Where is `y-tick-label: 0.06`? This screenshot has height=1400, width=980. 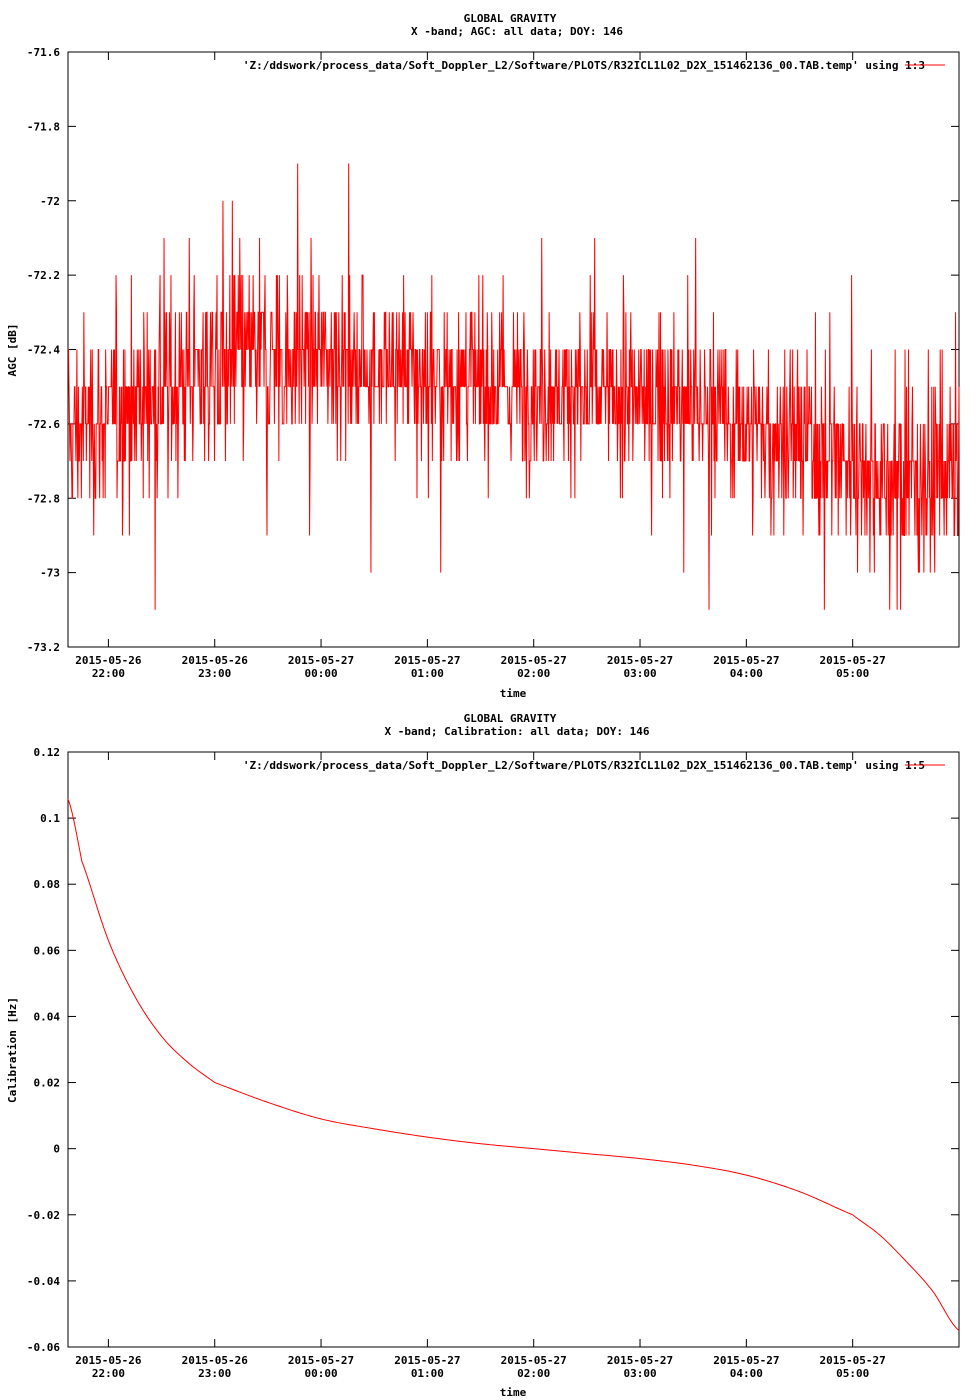 y-tick-label: 0.06 is located at coordinates (47, 950).